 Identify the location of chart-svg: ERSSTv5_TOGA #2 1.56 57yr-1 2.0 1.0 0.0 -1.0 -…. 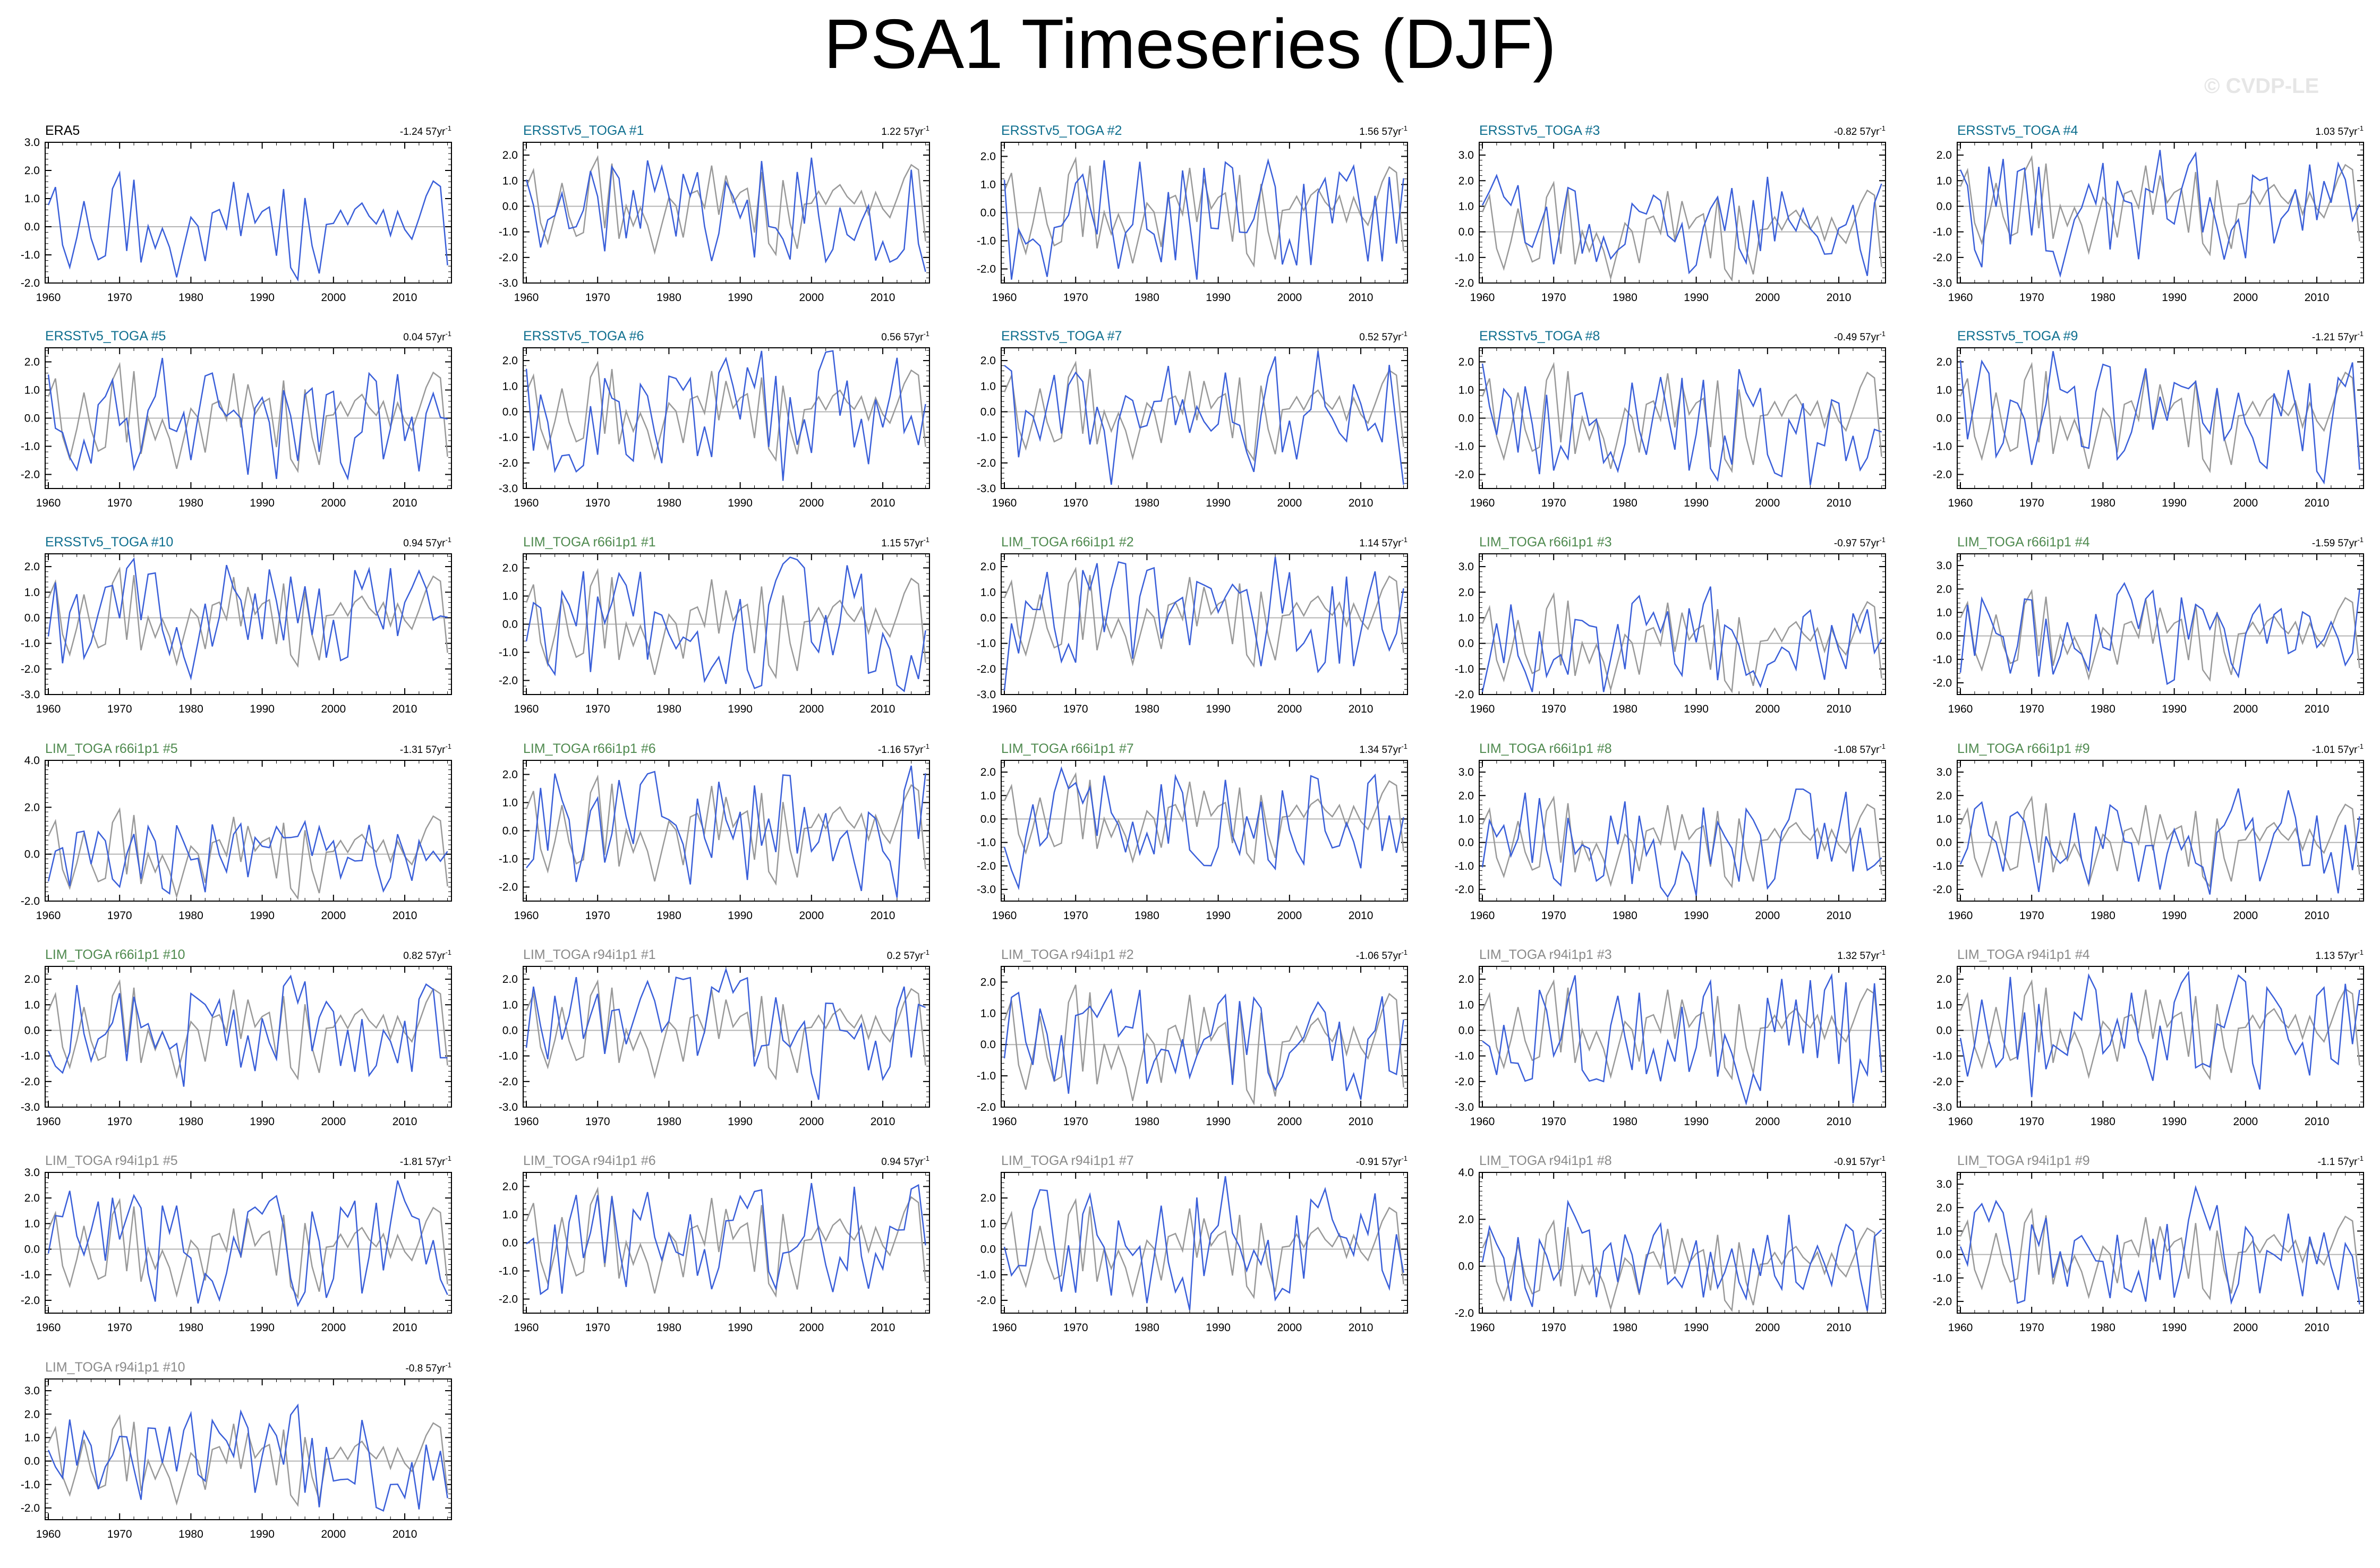
(1192, 213).